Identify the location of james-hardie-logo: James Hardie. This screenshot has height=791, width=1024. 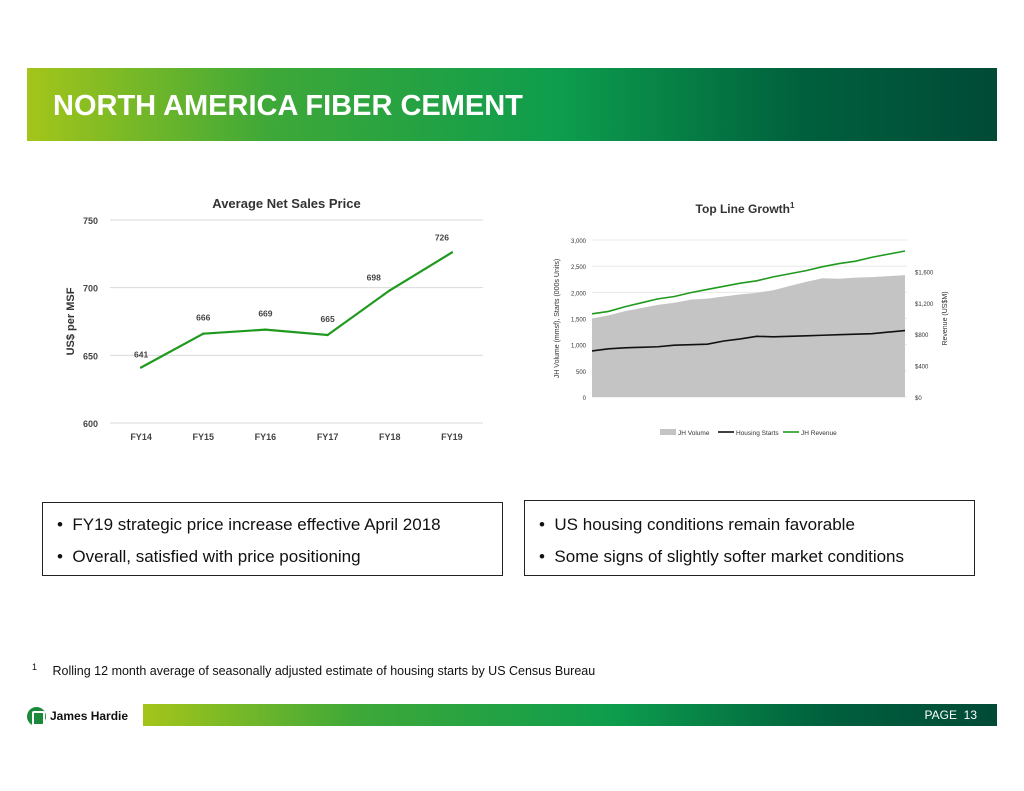
(77, 716).